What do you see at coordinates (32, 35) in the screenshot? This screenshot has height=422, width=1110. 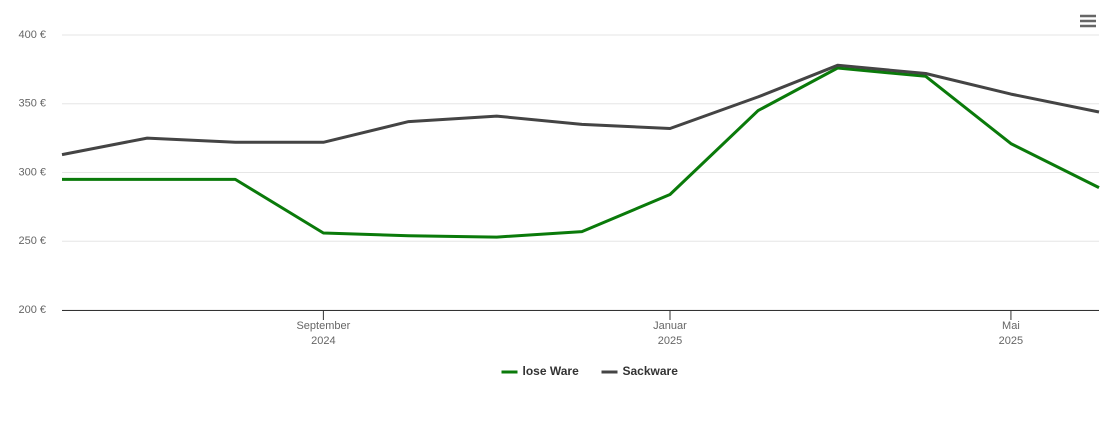 I see `y-tick-label: 400 €` at bounding box center [32, 35].